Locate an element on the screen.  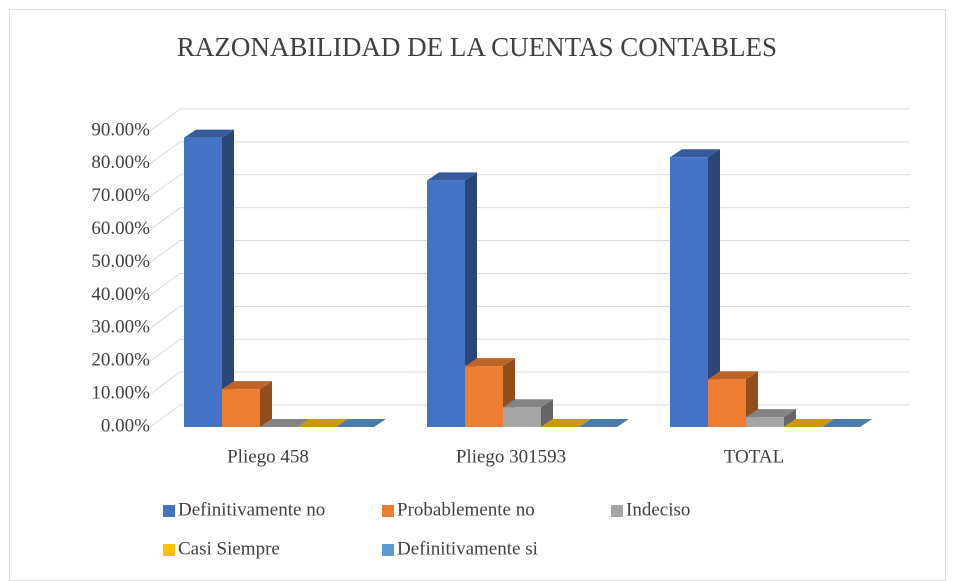
legend-label: Casi Siempre is located at coordinates (229, 548).